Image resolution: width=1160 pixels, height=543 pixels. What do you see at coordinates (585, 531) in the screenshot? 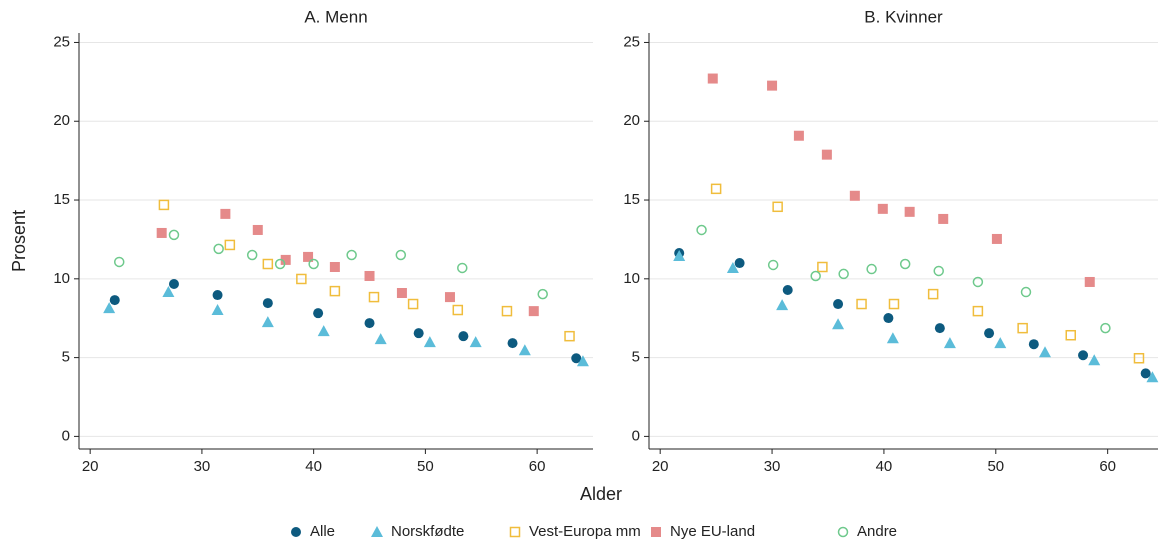
I see `legend-label: Vest-Europa mm` at bounding box center [585, 531].